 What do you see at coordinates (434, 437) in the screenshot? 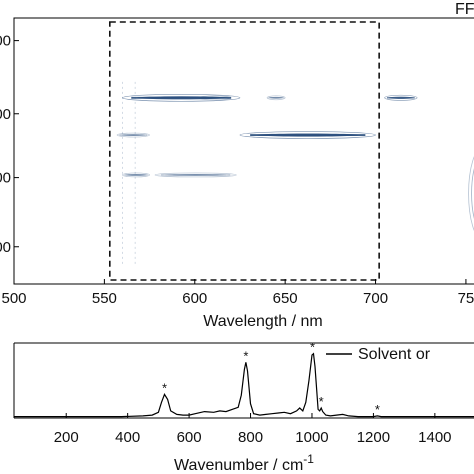
I see `spectrum-x-tick-label: 1400` at bounding box center [434, 437].